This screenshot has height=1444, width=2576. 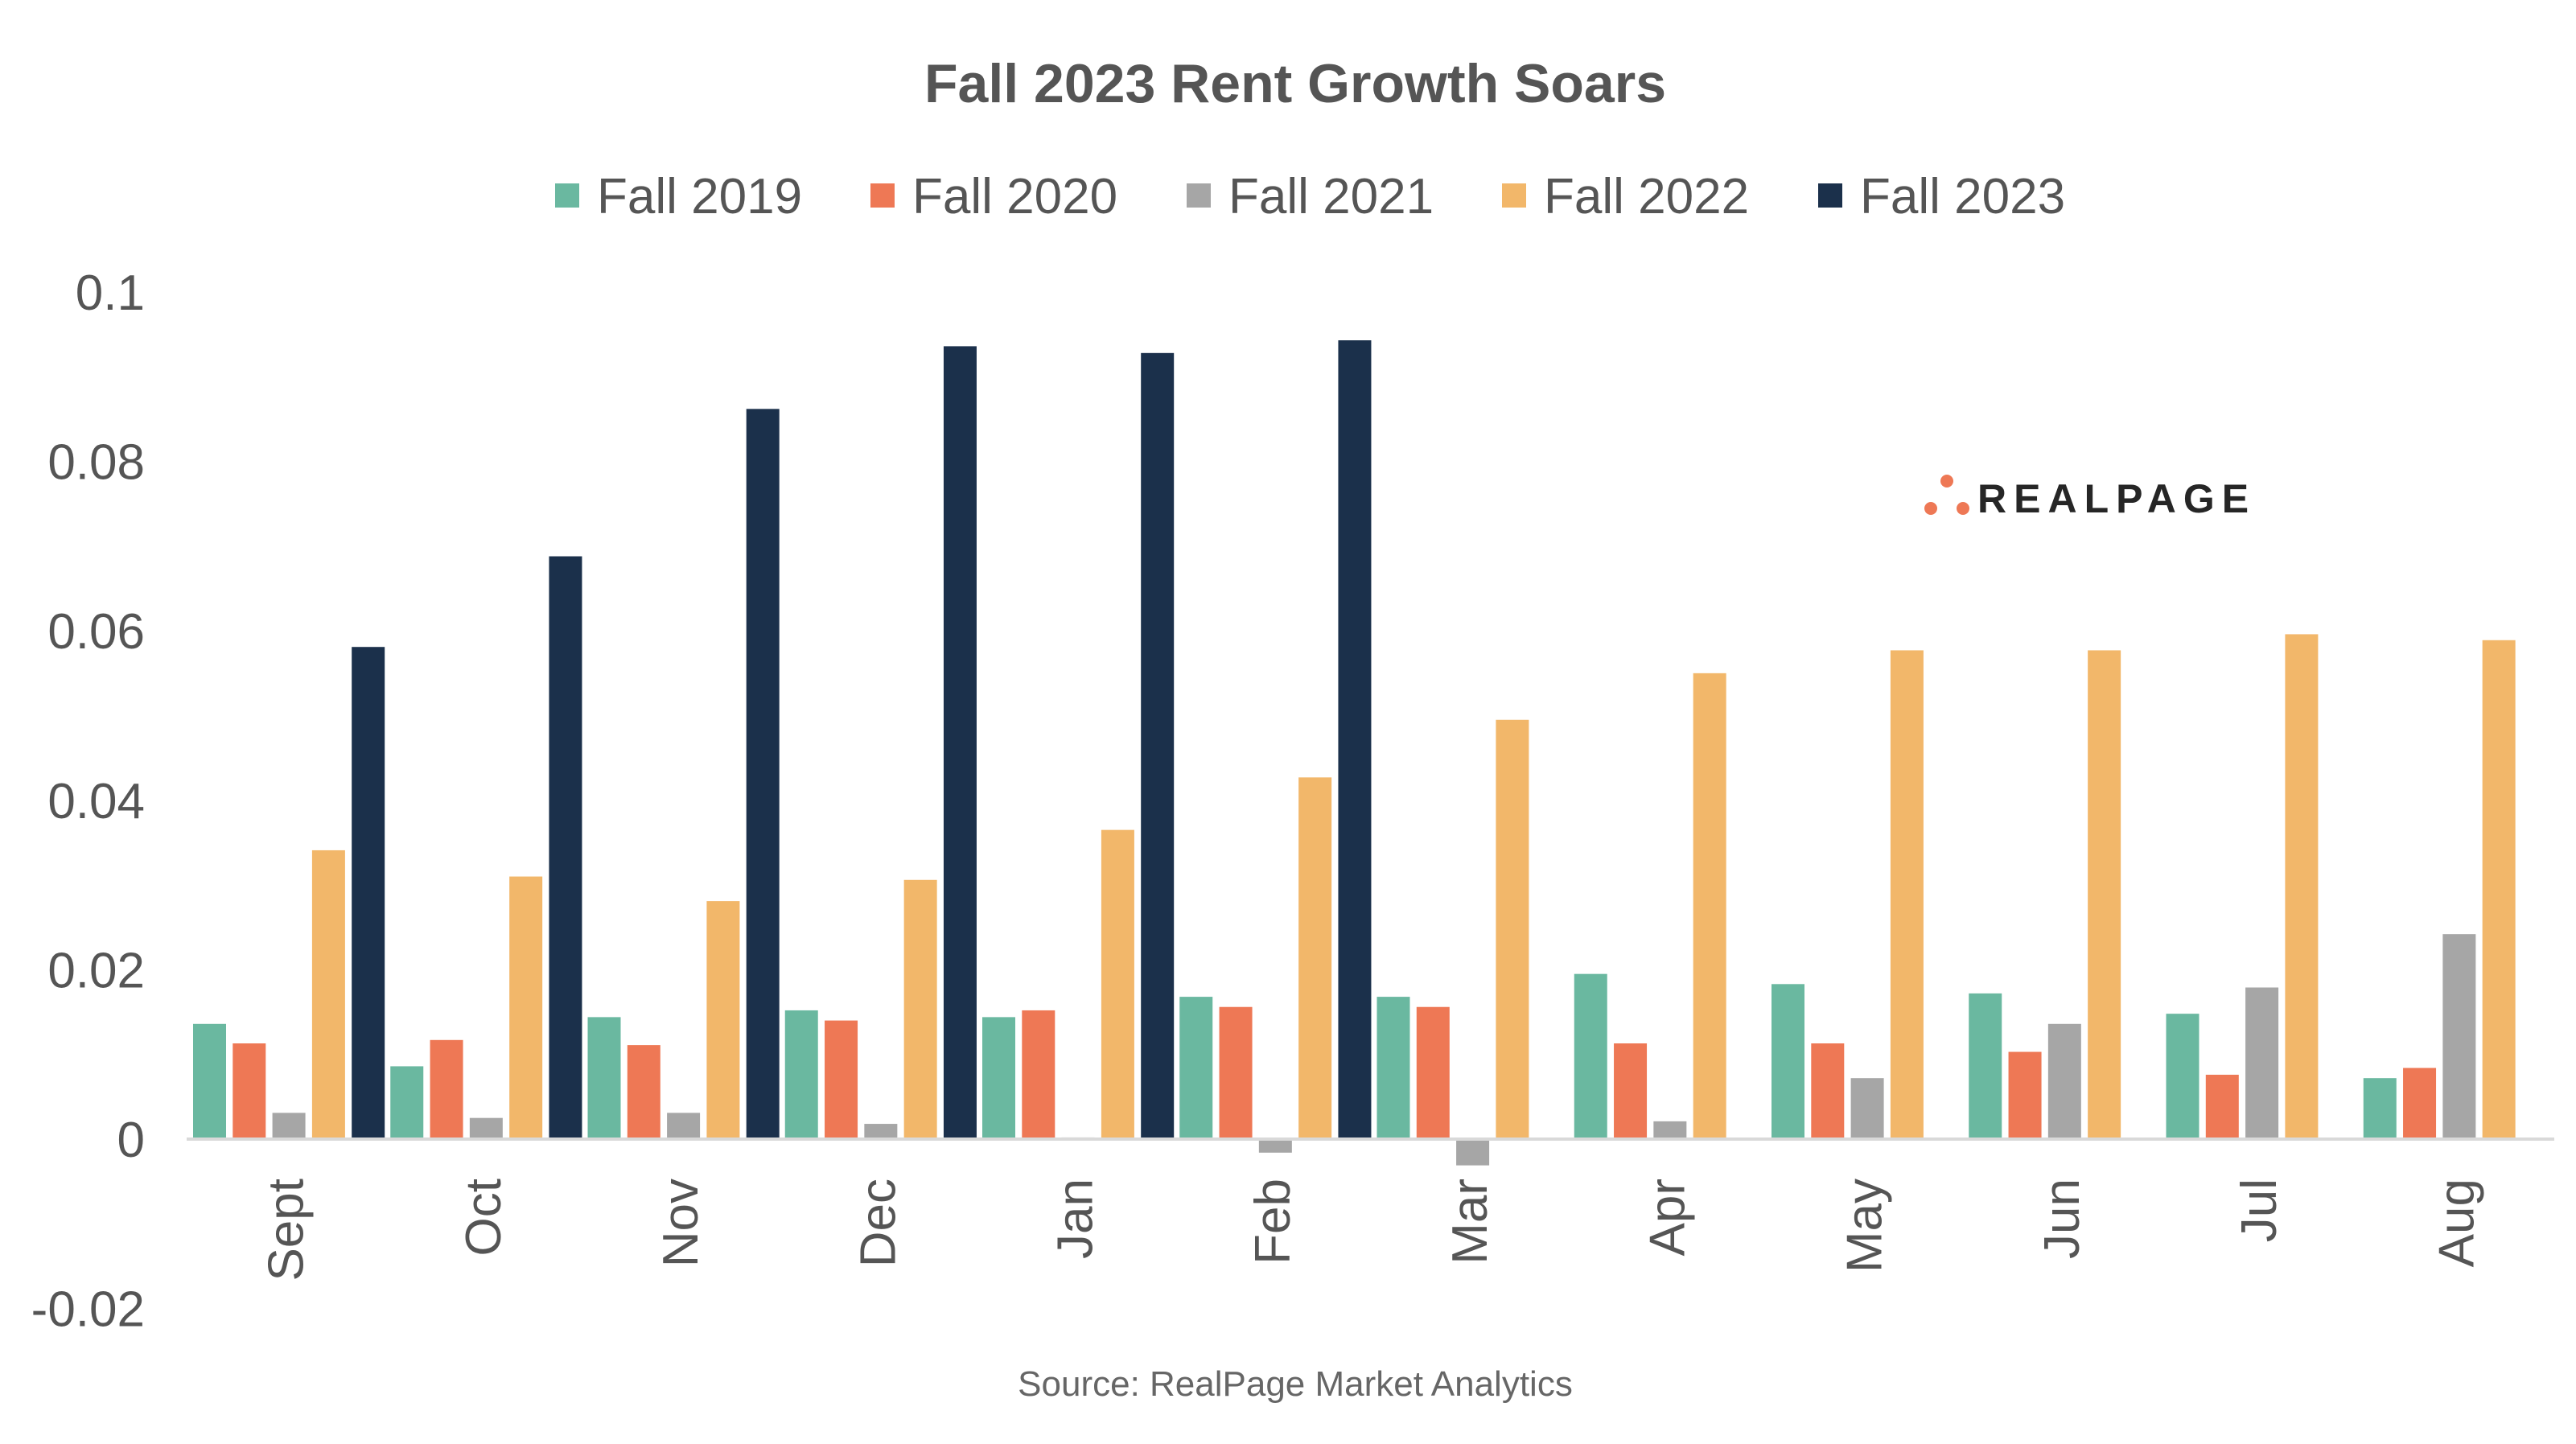 What do you see at coordinates (1512, 929) in the screenshot?
I see `bar-fall-2022-mar` at bounding box center [1512, 929].